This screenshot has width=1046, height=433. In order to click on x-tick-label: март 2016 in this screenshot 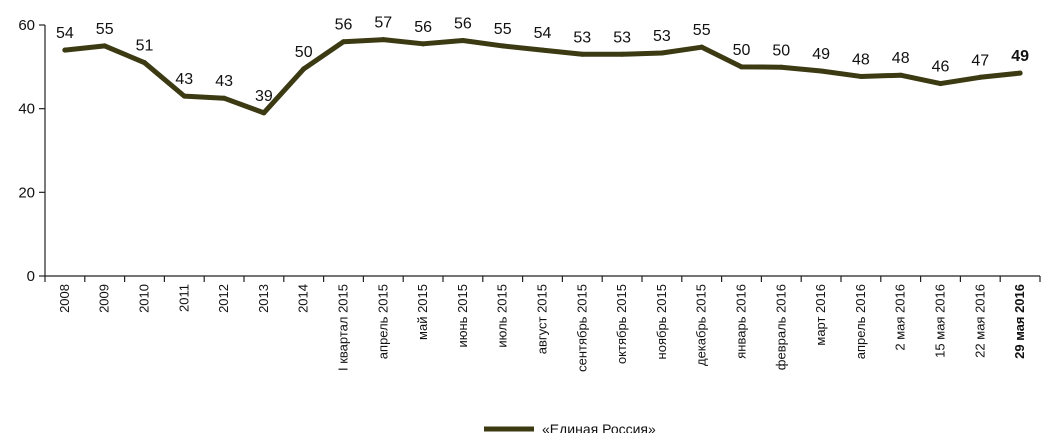, I will do `click(820, 315)`.